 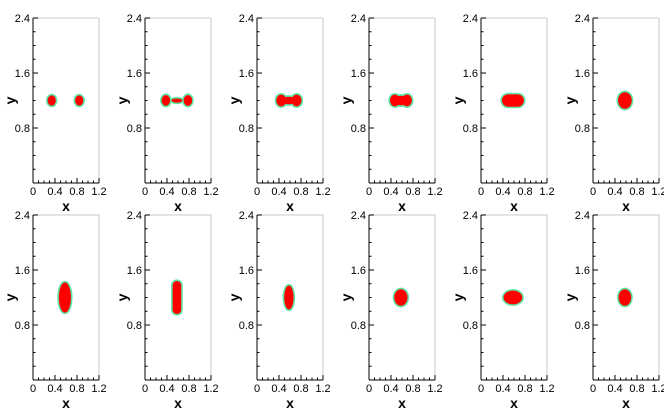 I want to click on panel-1-1: 0 0.4 0.8 1.2 0.8 1.6 2.4 x y, so click(x=166, y=310).